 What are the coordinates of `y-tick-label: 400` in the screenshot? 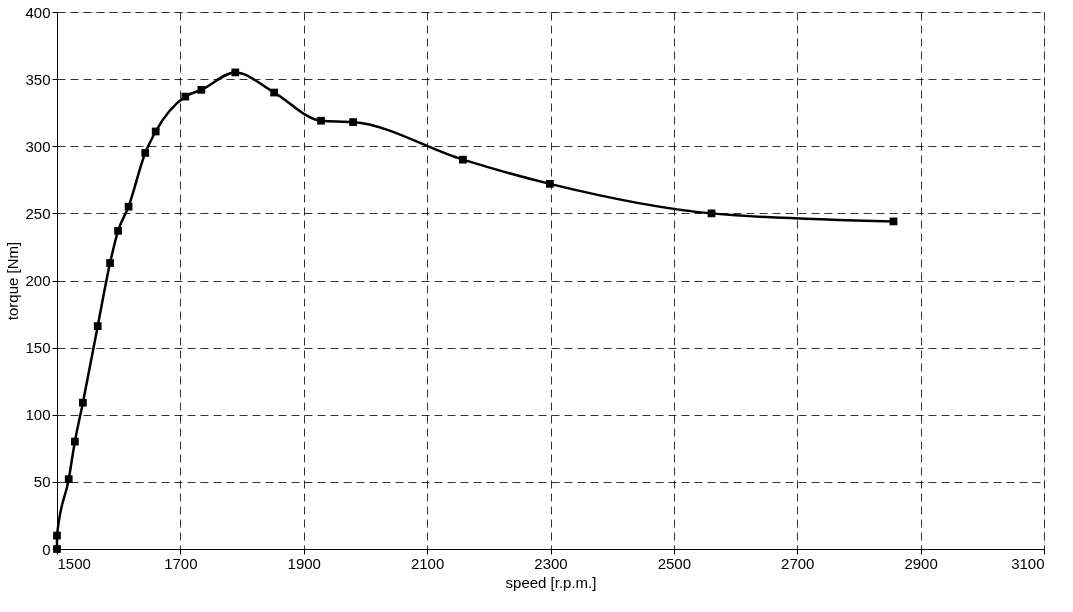 It's located at (38, 12).